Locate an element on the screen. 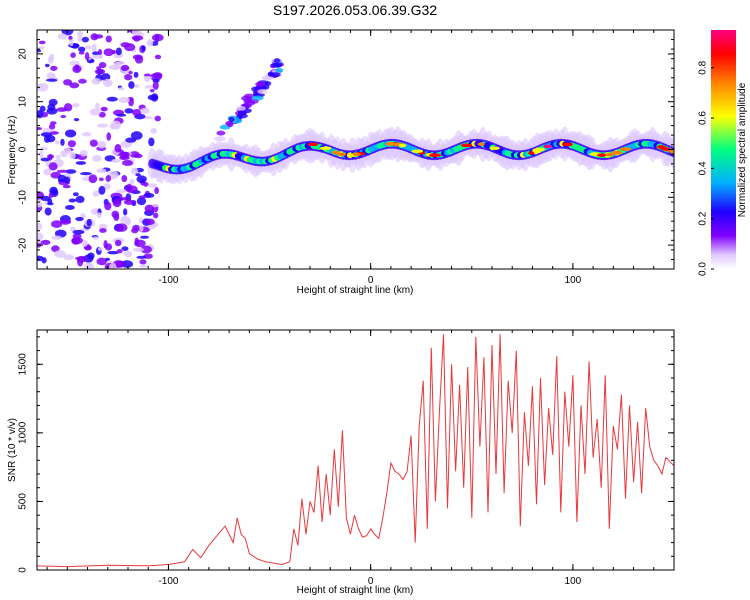 The width and height of the screenshot is (750, 600). snr-x-axis-label: Height of straight line (km) is located at coordinates (355, 590).